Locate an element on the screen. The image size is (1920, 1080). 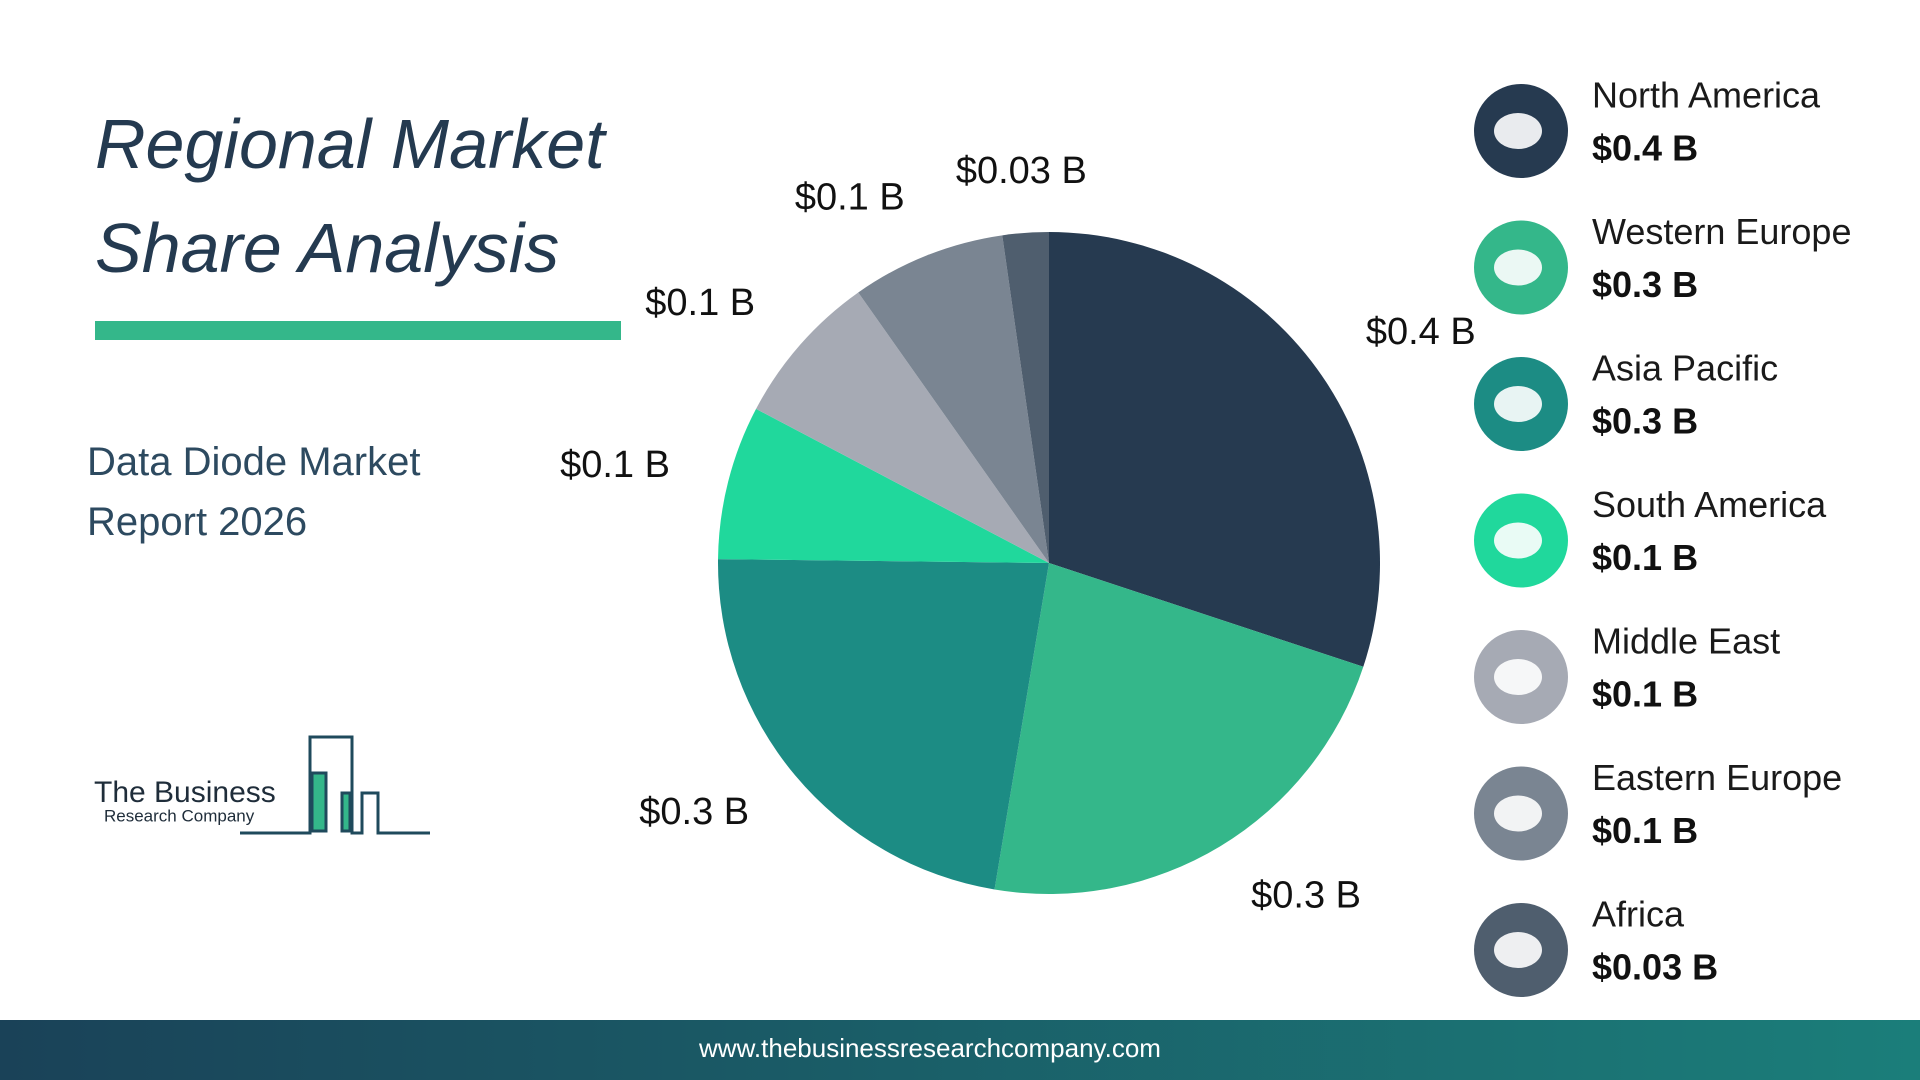
legend-label: Africa is located at coordinates (1638, 914).